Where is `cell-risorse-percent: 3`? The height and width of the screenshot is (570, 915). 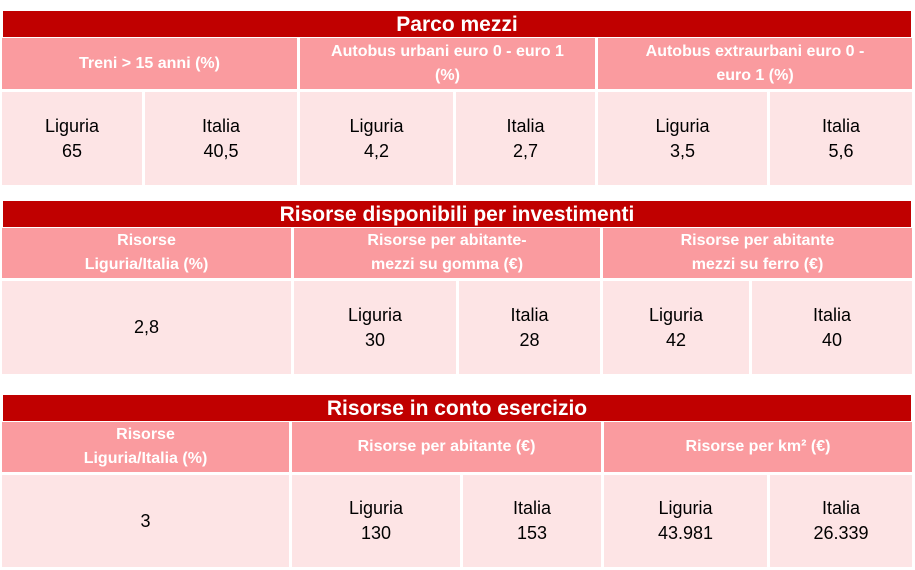
cell-risorse-percent: 3 is located at coordinates (147, 521).